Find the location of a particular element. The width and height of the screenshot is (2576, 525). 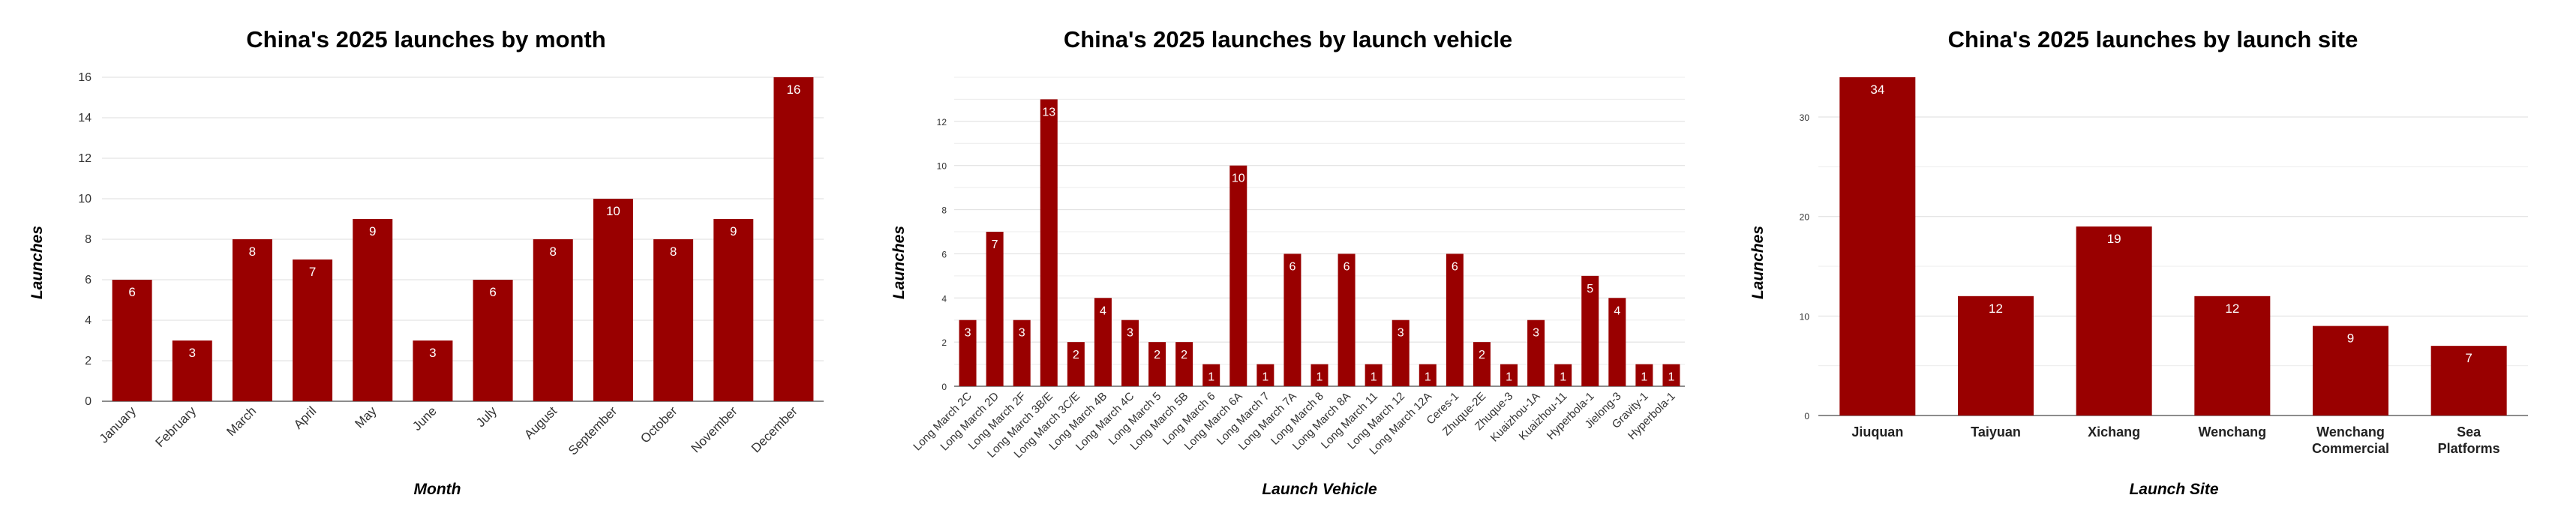

data-label: 5 is located at coordinates (1590, 289).